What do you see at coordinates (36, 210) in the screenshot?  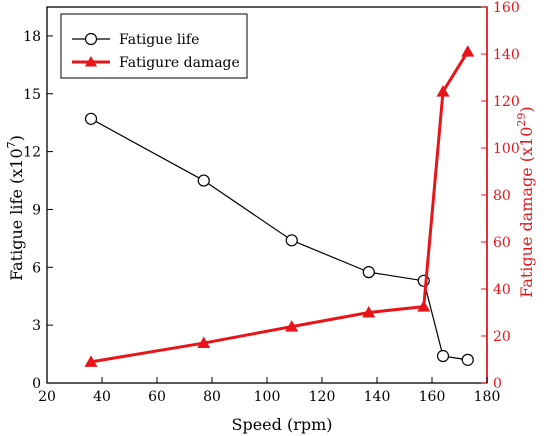 I see `left-y-tick-label: 9` at bounding box center [36, 210].